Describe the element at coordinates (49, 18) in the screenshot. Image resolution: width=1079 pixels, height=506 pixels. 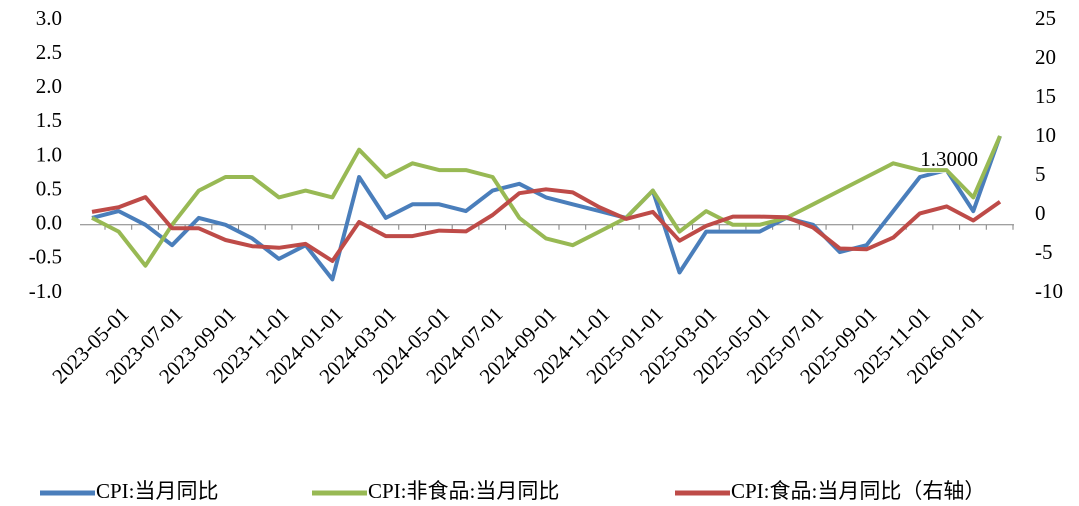
I see `y-tick-label: 3.0` at that location.